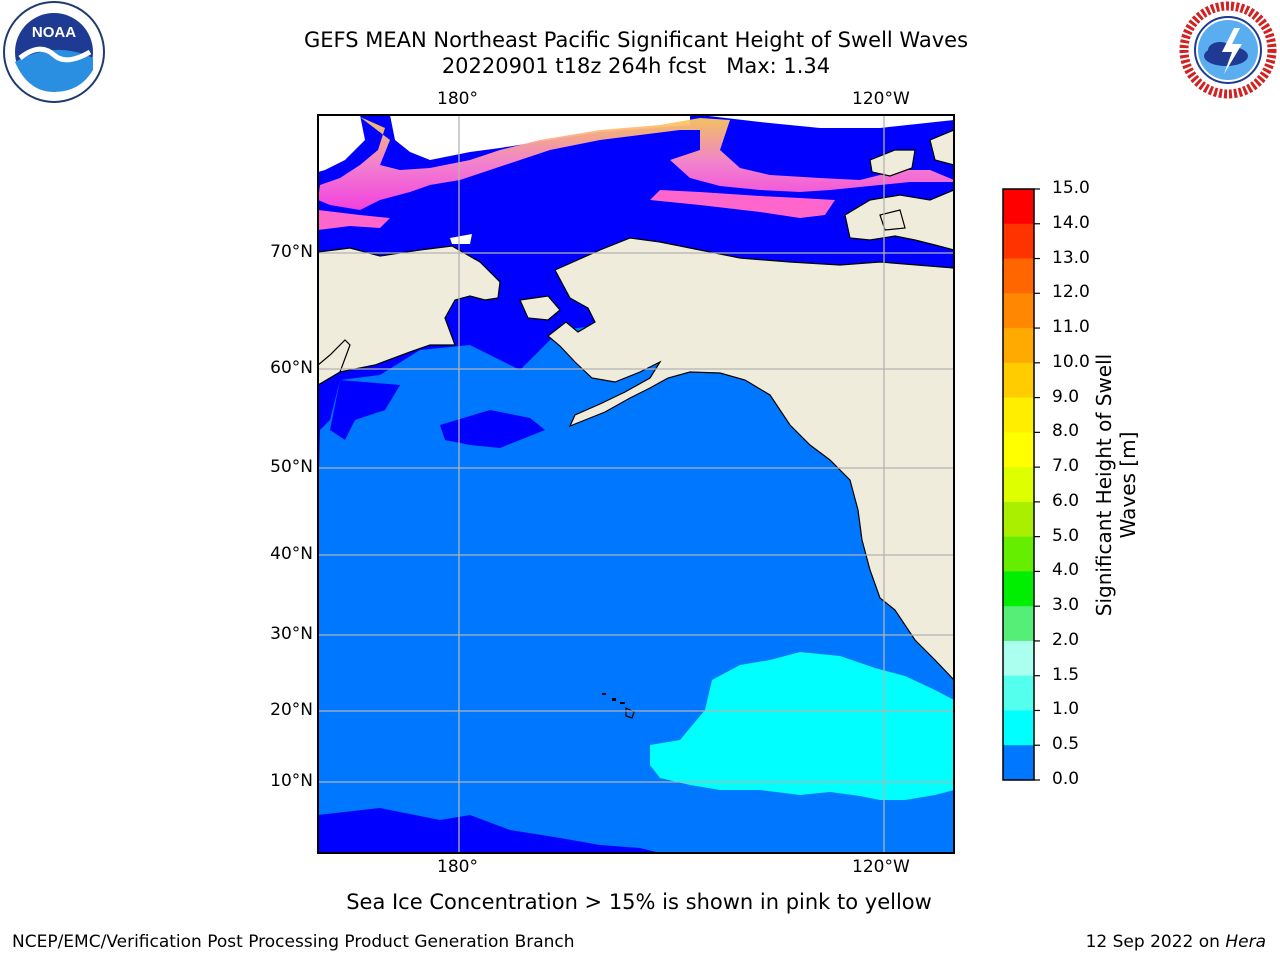 The height and width of the screenshot is (960, 1280). What do you see at coordinates (291, 710) in the screenshot?
I see `lat-label-20n: 20°N` at bounding box center [291, 710].